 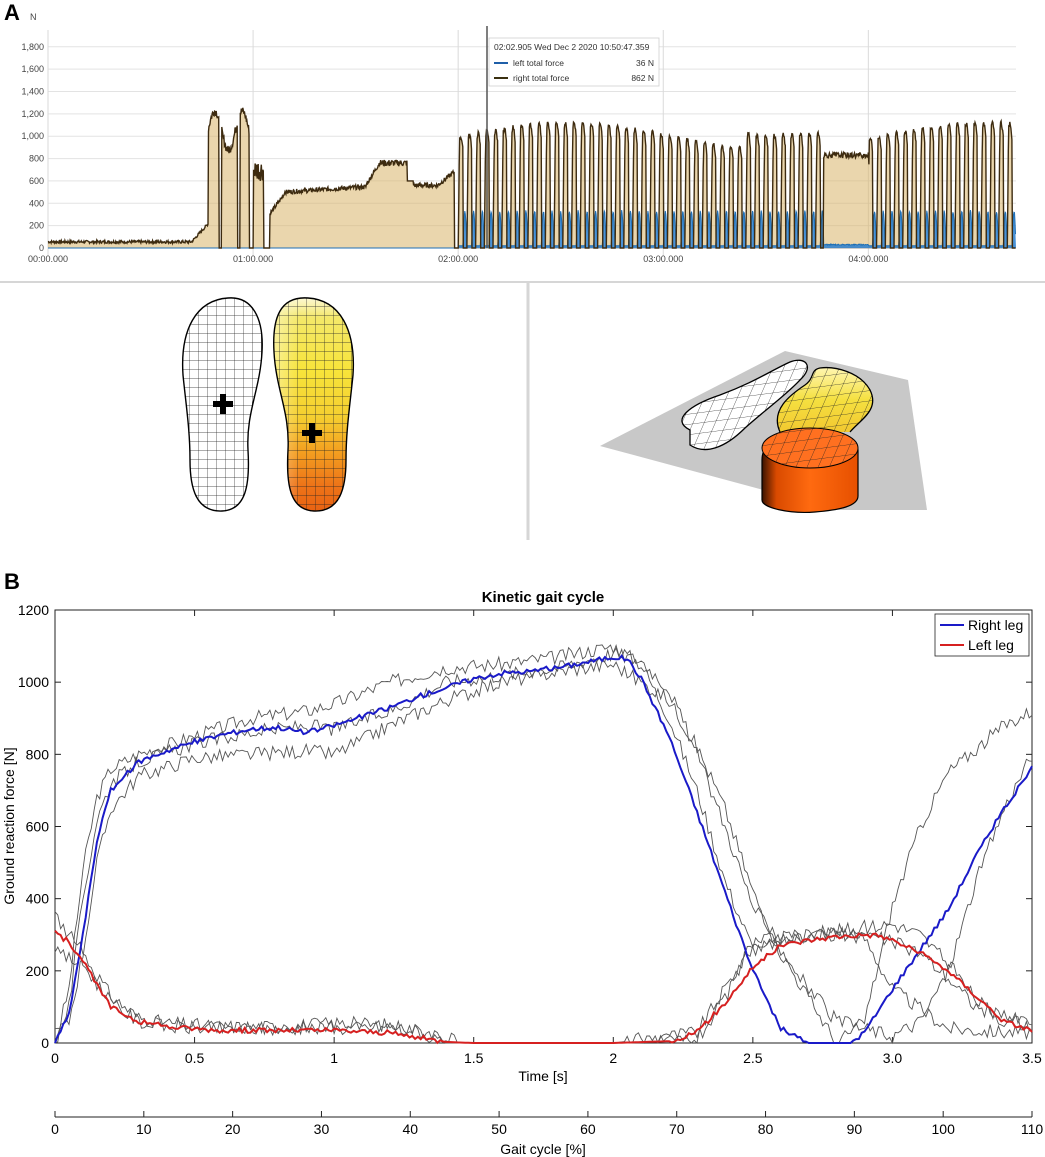 What do you see at coordinates (268, 404) in the screenshot?
I see `insole-2d-view` at bounding box center [268, 404].